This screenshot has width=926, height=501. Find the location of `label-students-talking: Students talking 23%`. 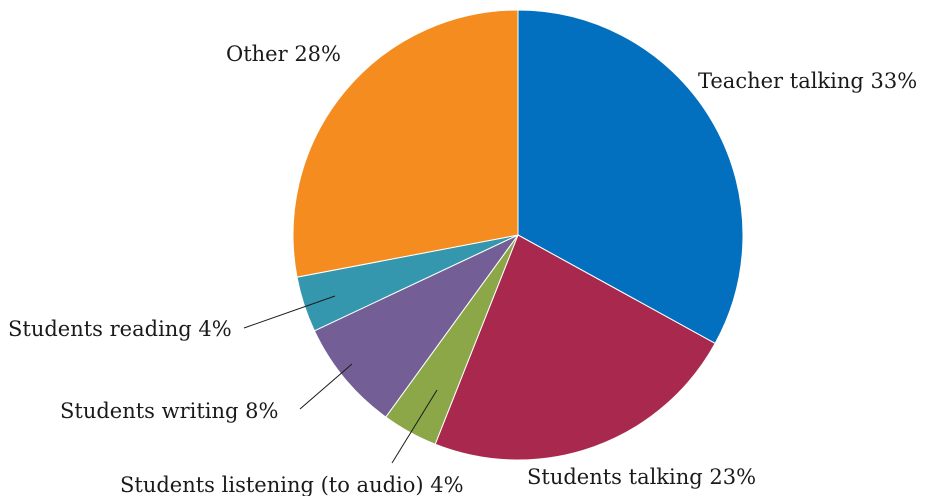

label-students-talking: Students talking 23% is located at coordinates (641, 477).